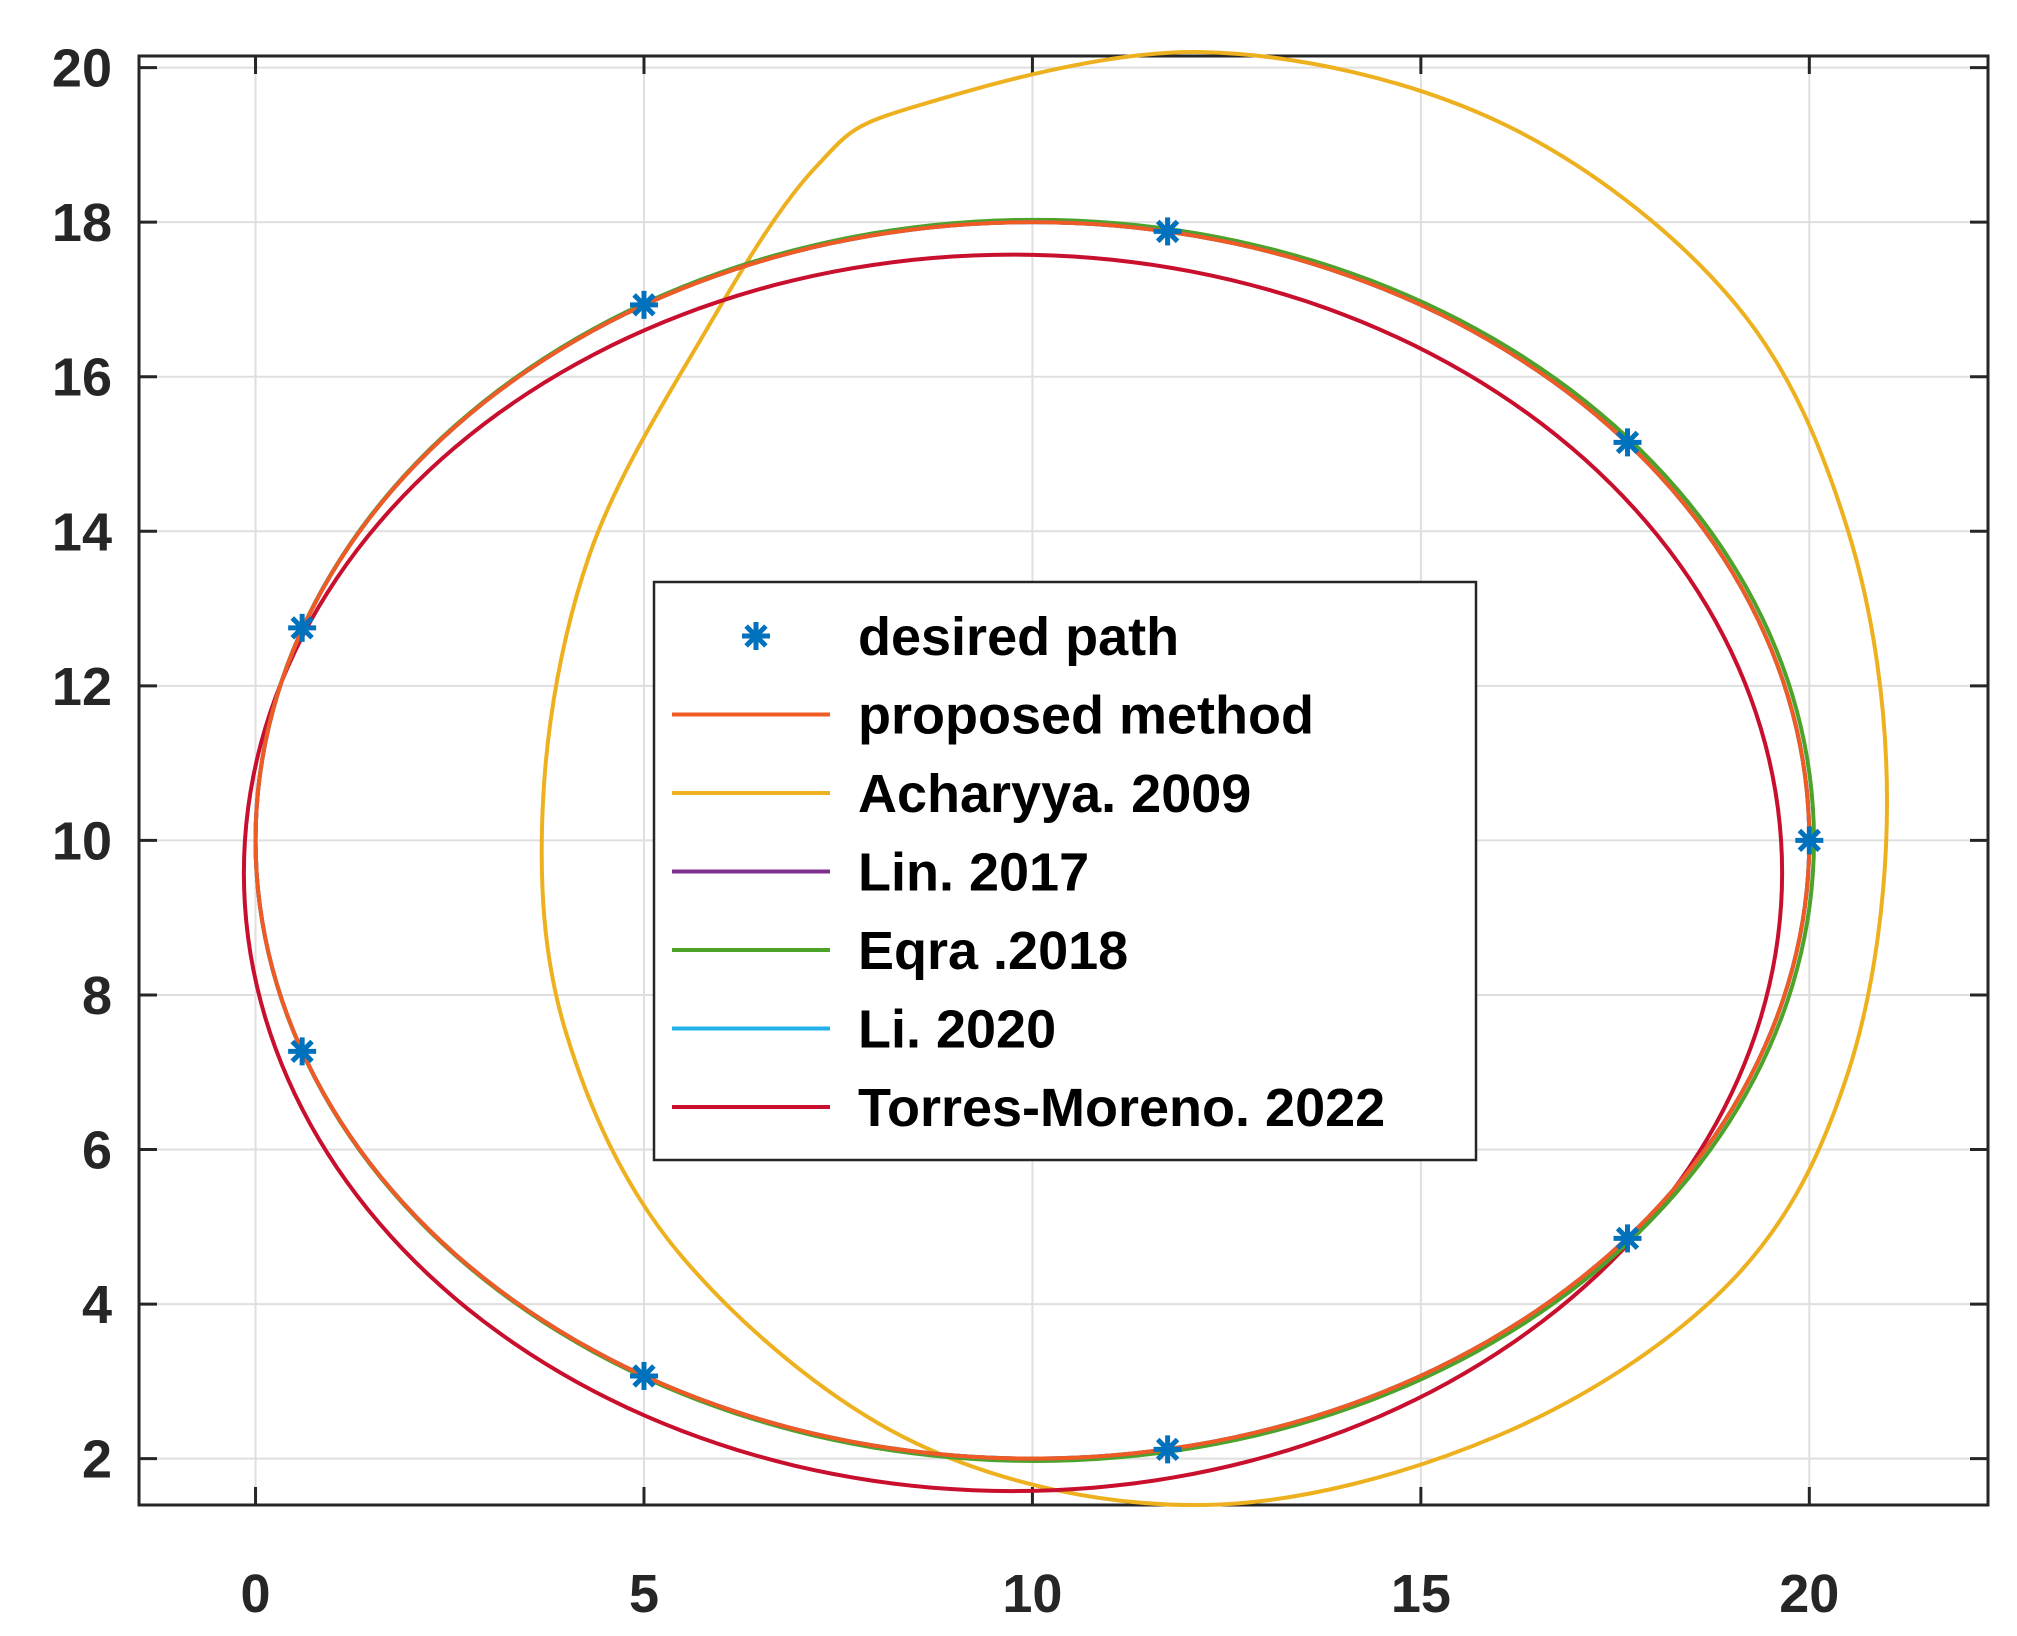 The height and width of the screenshot is (1636, 2017). What do you see at coordinates (82, 532) in the screenshot?
I see `y-tick-label: 14` at bounding box center [82, 532].